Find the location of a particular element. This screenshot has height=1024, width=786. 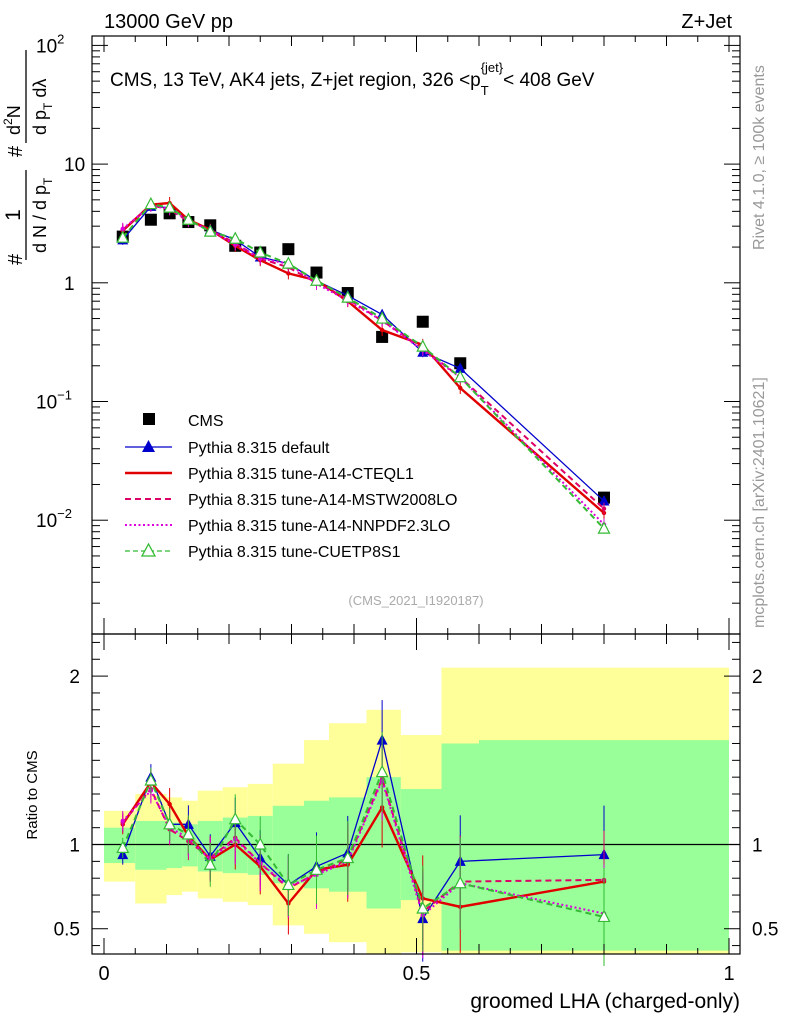

legend-default-marker is located at coordinates (148, 446).